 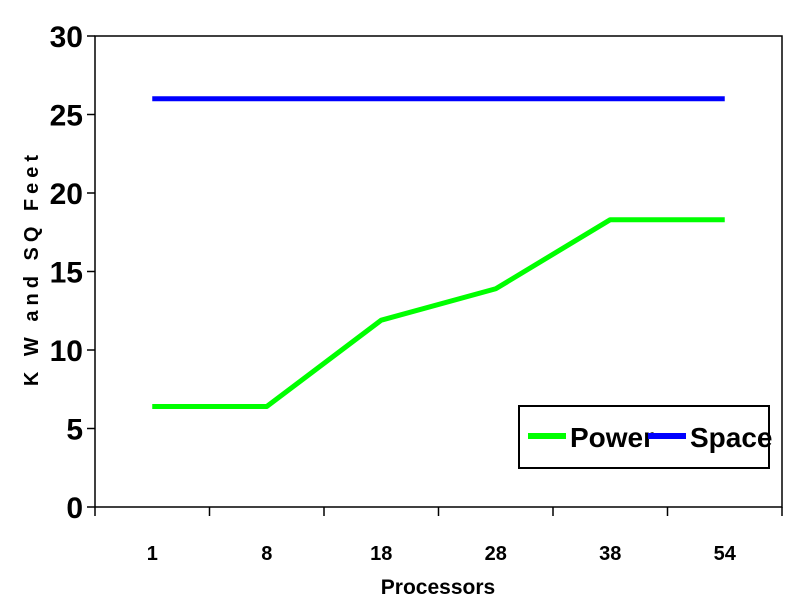 I want to click on x-tick-label: 54, so click(x=725, y=554).